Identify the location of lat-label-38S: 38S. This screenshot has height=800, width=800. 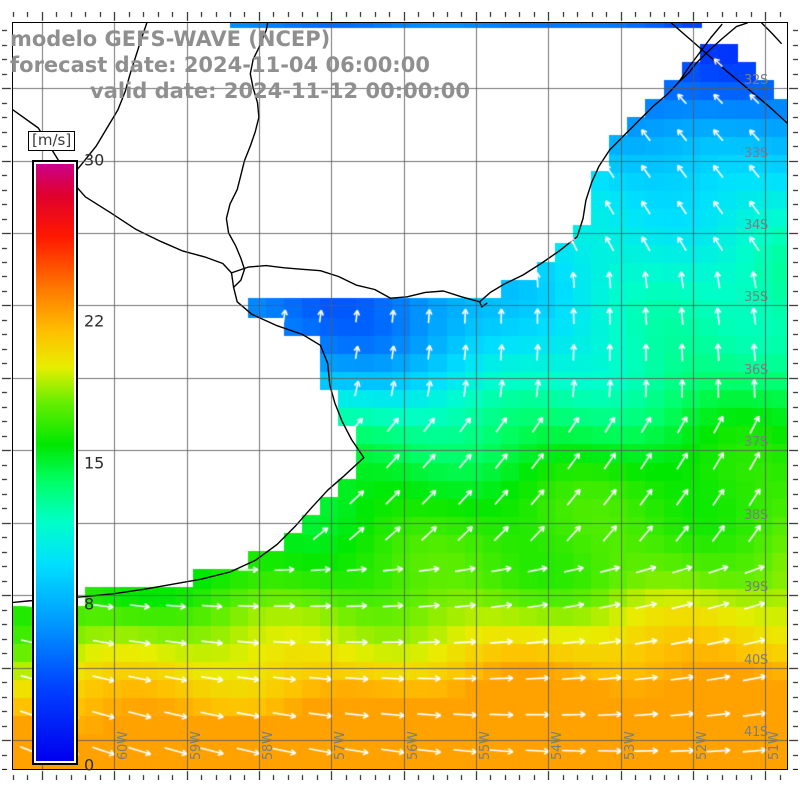
(756, 515).